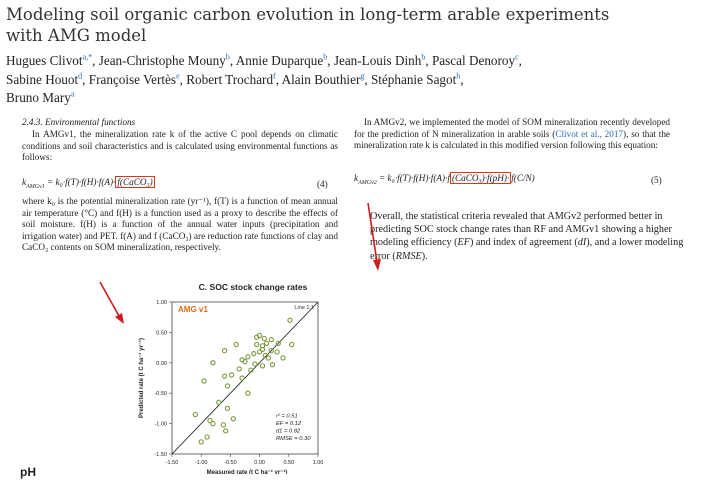 The image size is (704, 491). Describe the element at coordinates (253, 287) in the screenshot. I see `chart-title: C. SOC stock change rates` at that location.